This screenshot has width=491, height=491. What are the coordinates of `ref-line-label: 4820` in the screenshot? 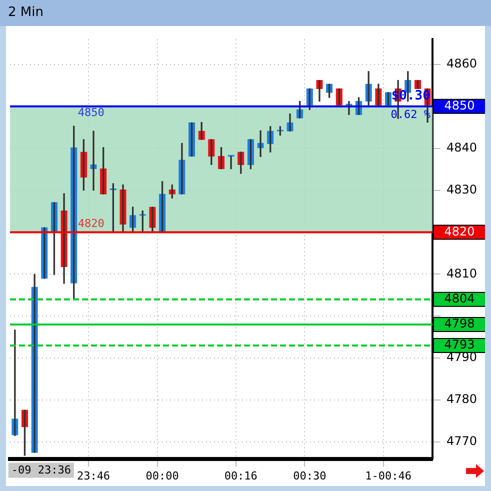 It's located at (459, 231).